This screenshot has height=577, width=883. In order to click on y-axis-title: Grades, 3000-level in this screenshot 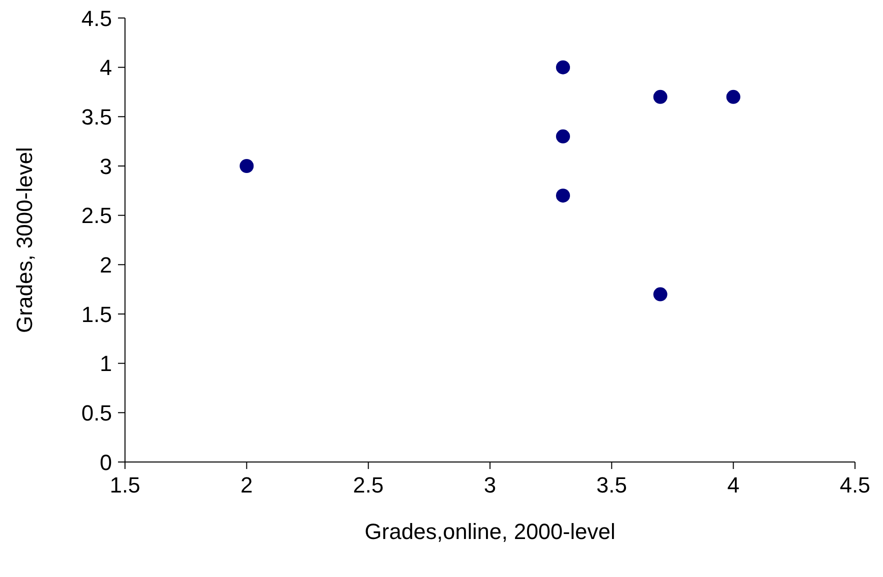, I will do `click(24, 240)`.